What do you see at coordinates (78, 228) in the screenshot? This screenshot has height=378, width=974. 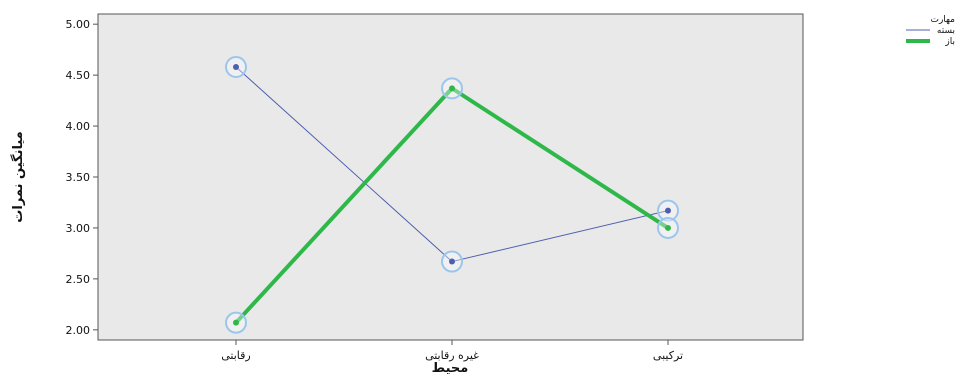 I see `y-tick-label: 3.00` at bounding box center [78, 228].